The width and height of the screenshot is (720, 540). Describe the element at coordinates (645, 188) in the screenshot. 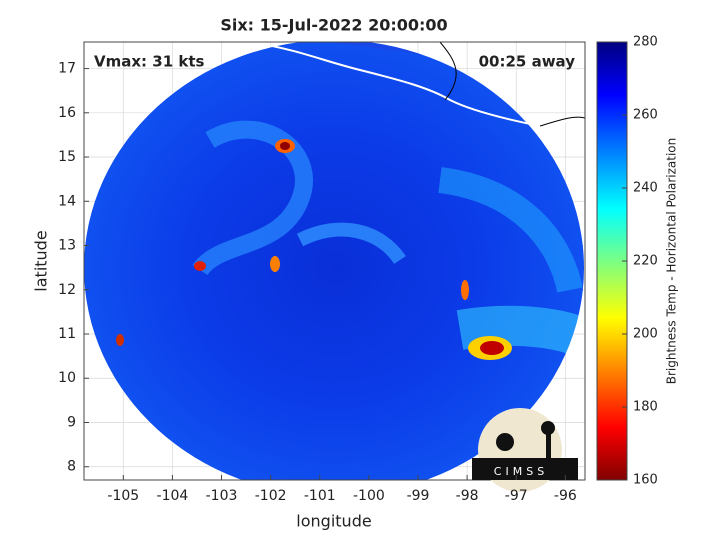

I see `colorbar-tick-label: 240` at that location.